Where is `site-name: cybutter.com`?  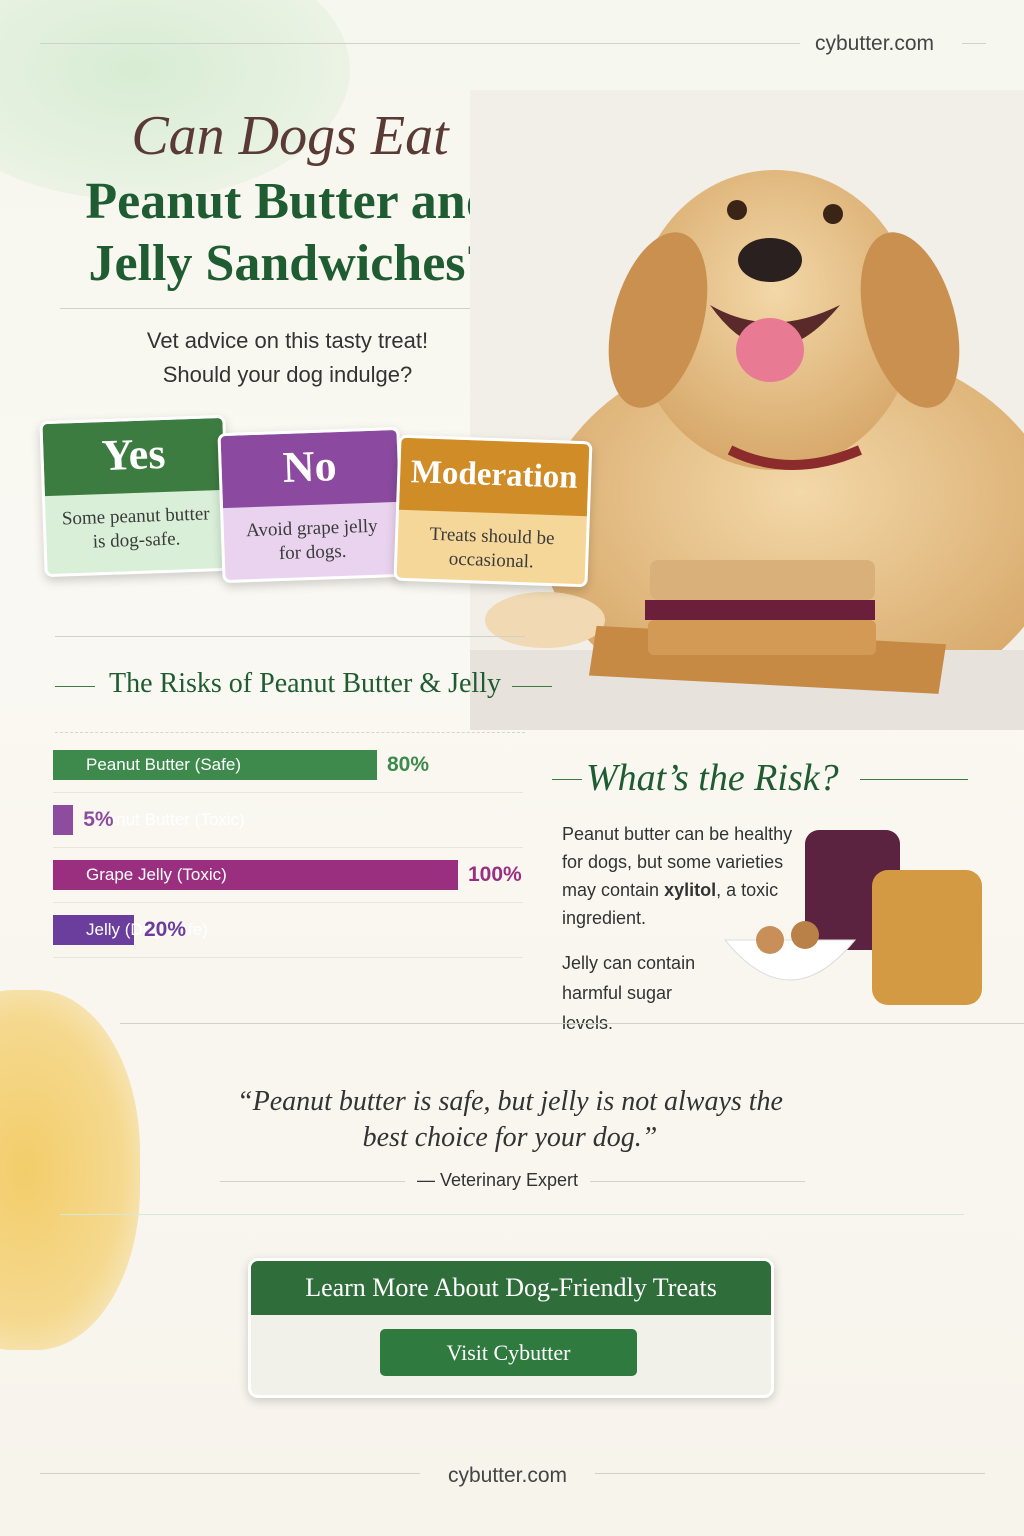 site-name: cybutter.com is located at coordinates (875, 43).